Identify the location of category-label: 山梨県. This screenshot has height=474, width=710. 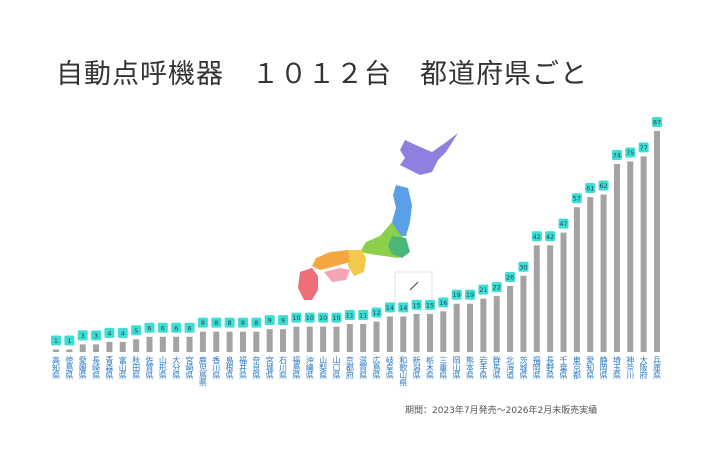
(323, 367).